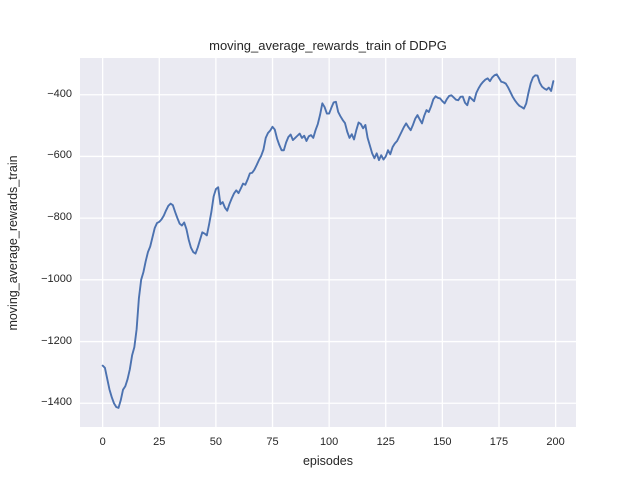 This screenshot has height=480, width=640. What do you see at coordinates (328, 45) in the screenshot?
I see `chart-title: moving_average_rewards_train of DDPG` at bounding box center [328, 45].